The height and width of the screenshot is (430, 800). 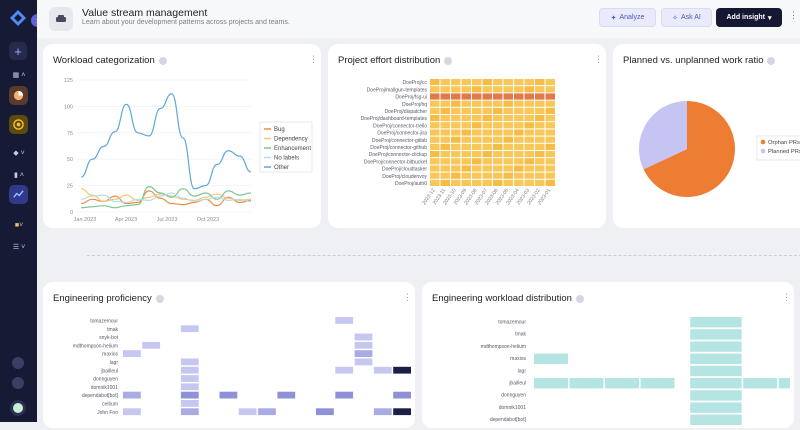 What do you see at coordinates (19, 153) in the screenshot?
I see `tag-icon: ◆ ˅` at bounding box center [19, 153].